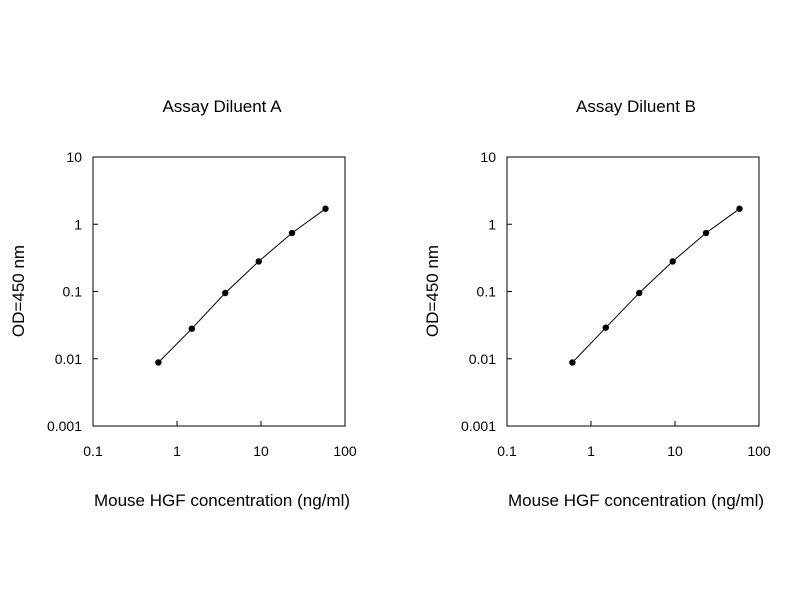 This screenshot has width=800, height=600. I want to click on chart-title: Assay Diluent B, so click(636, 106).